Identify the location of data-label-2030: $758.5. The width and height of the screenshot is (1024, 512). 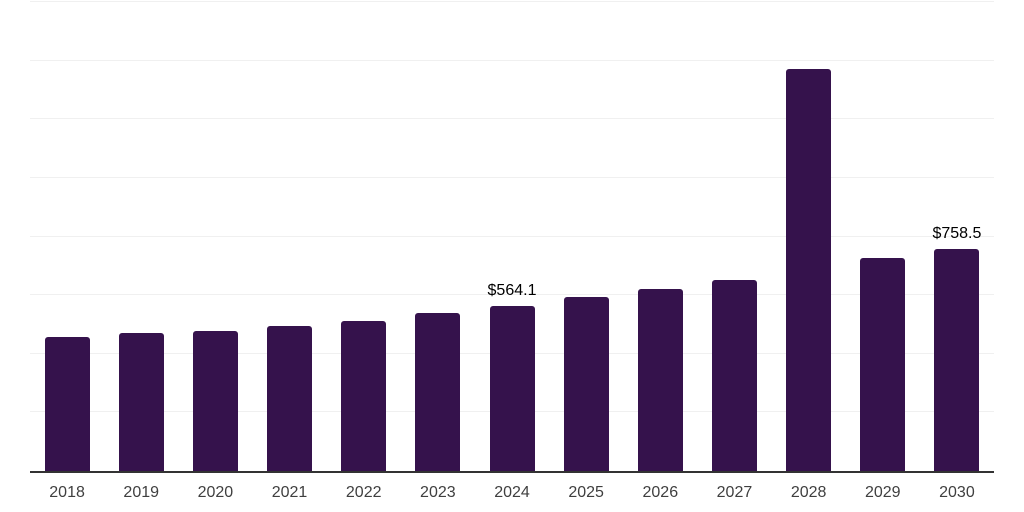
(957, 233).